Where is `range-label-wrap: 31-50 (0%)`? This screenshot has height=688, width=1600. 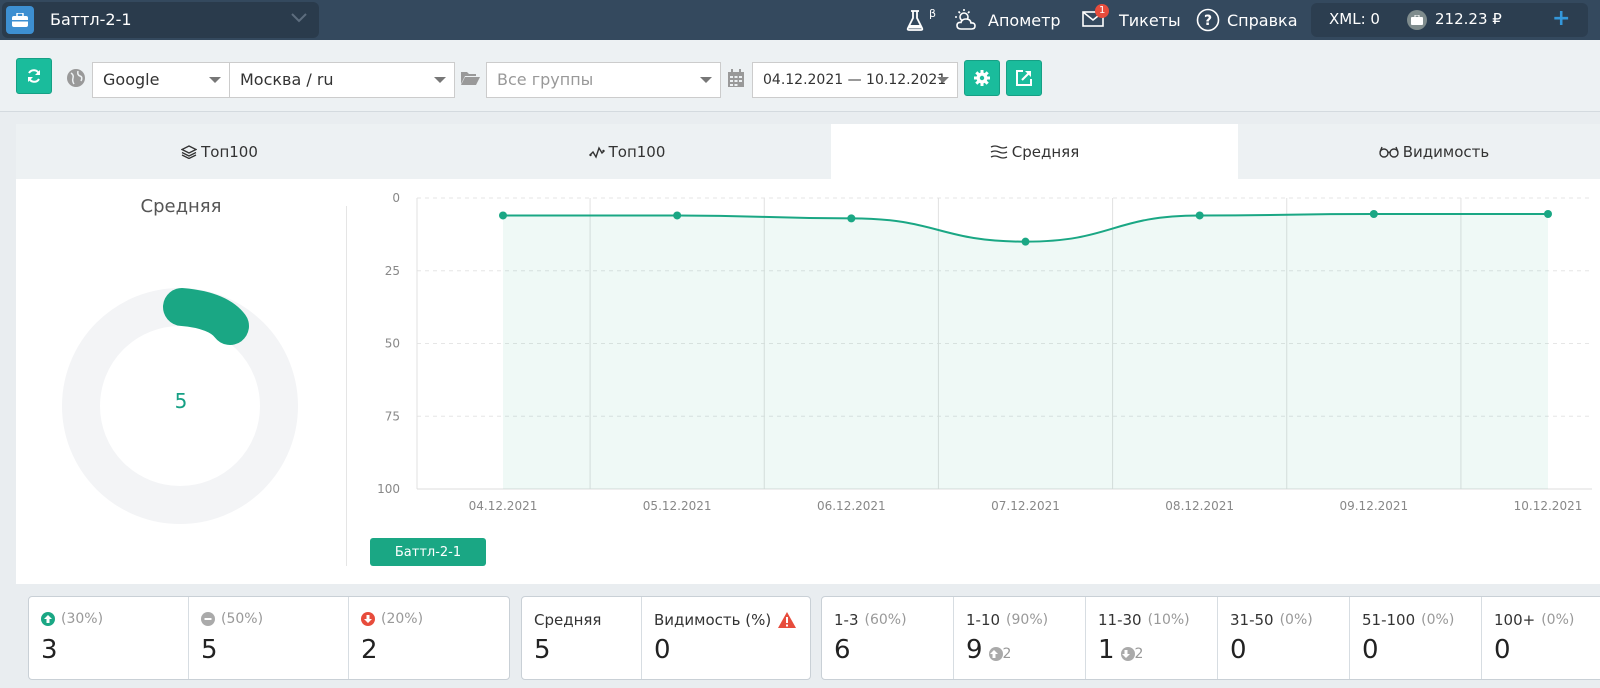
range-label-wrap: 31-50 (0%) is located at coordinates (1271, 620).